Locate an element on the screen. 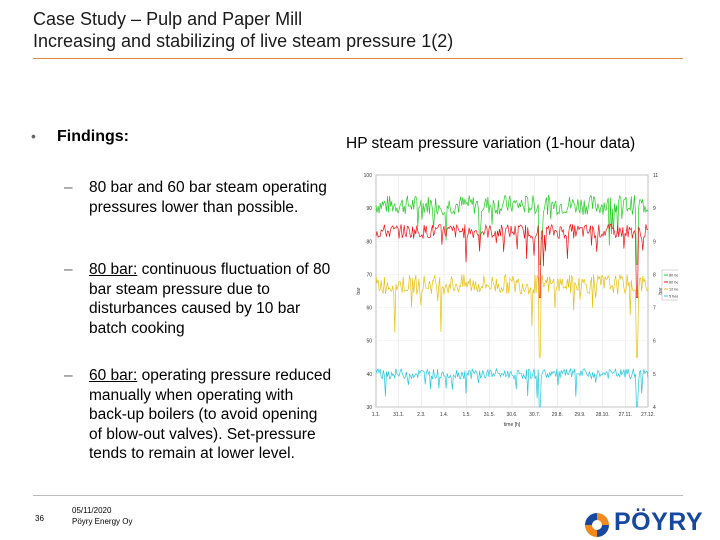 This screenshot has height=540, width=720. y-tick-label: 40 is located at coordinates (369, 375).